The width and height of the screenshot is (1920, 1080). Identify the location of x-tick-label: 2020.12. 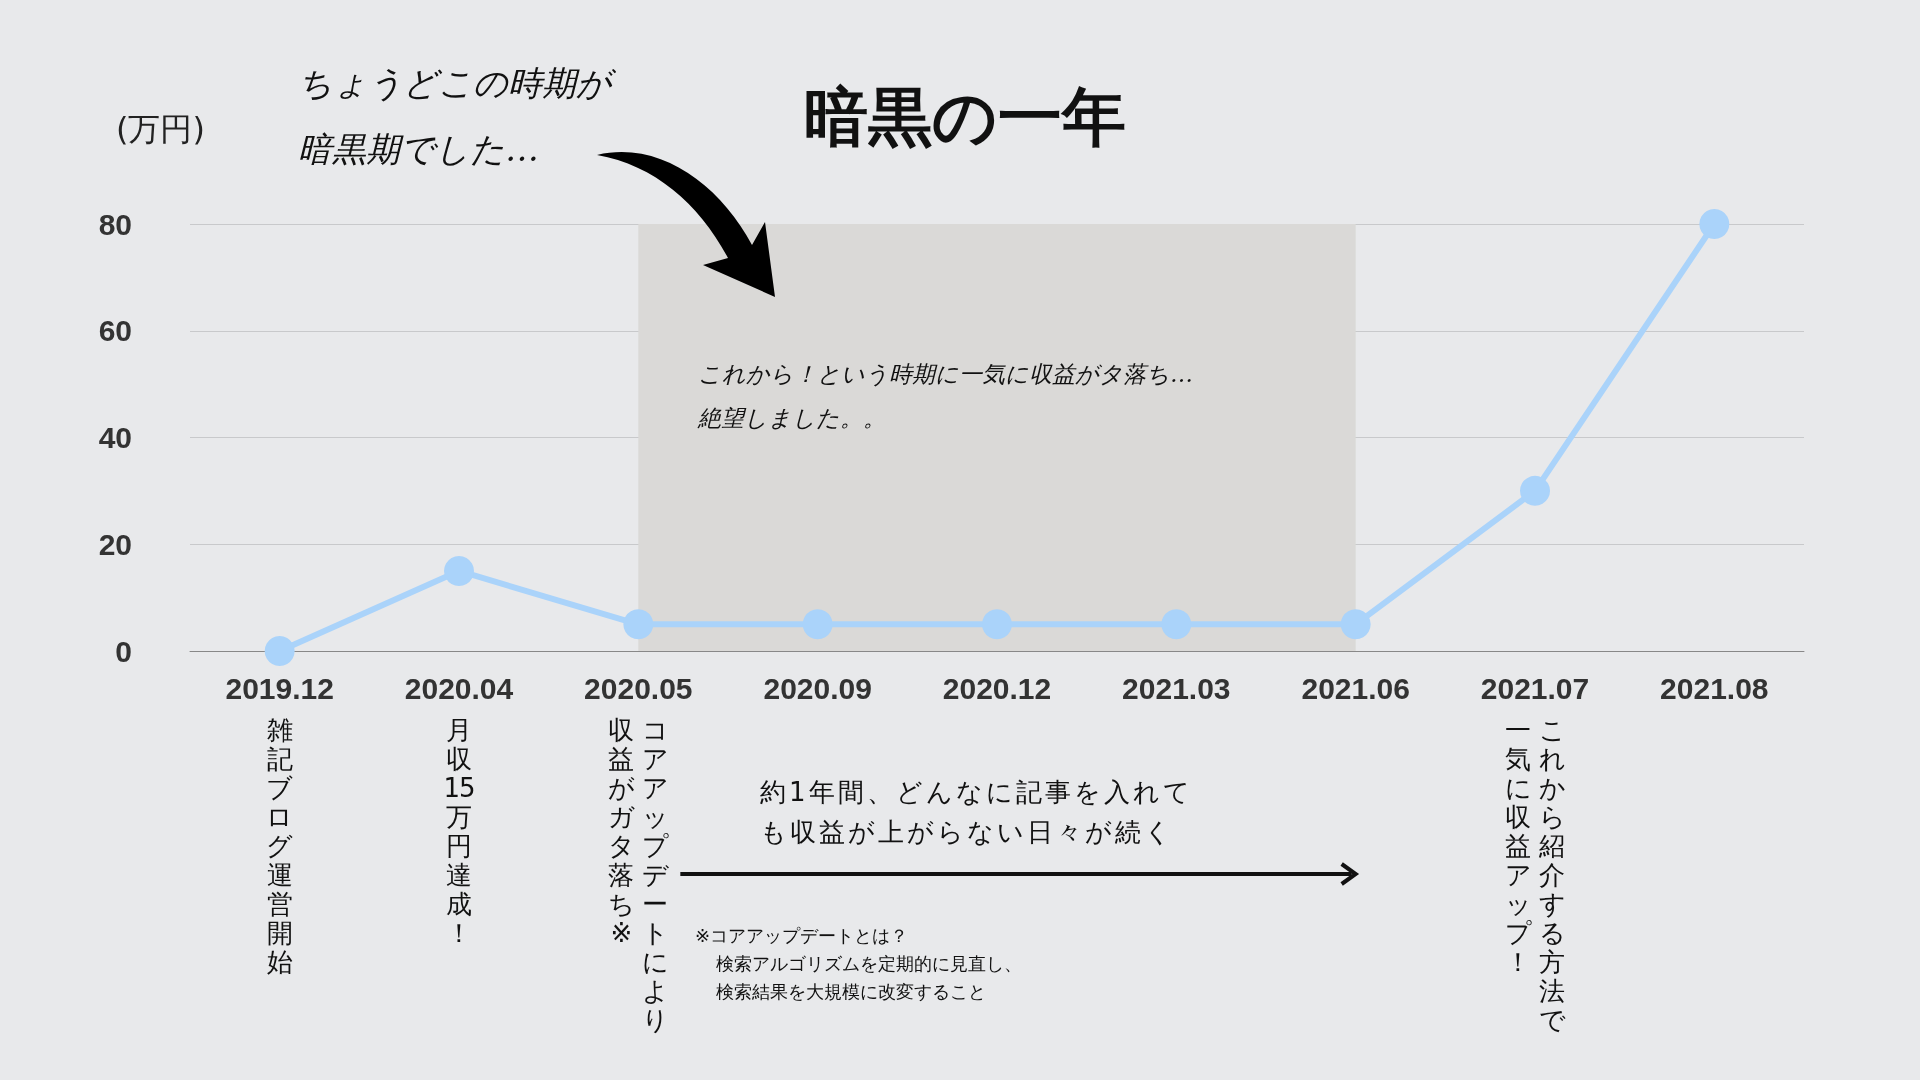
(997, 688).